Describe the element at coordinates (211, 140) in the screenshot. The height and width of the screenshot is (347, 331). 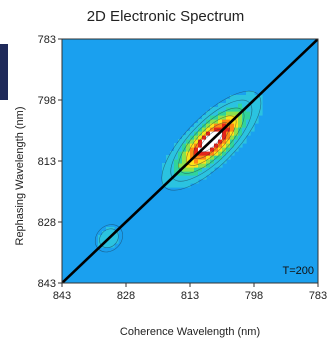
I see `contour-line` at that location.